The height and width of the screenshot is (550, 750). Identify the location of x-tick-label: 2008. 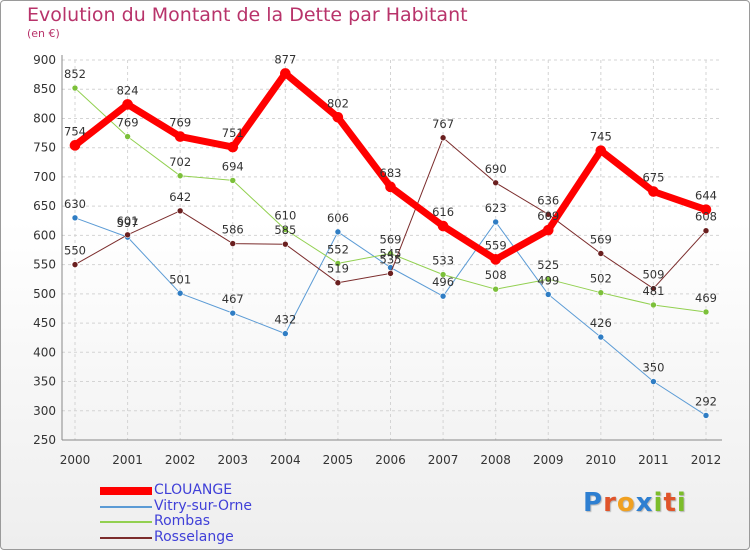
(495, 460).